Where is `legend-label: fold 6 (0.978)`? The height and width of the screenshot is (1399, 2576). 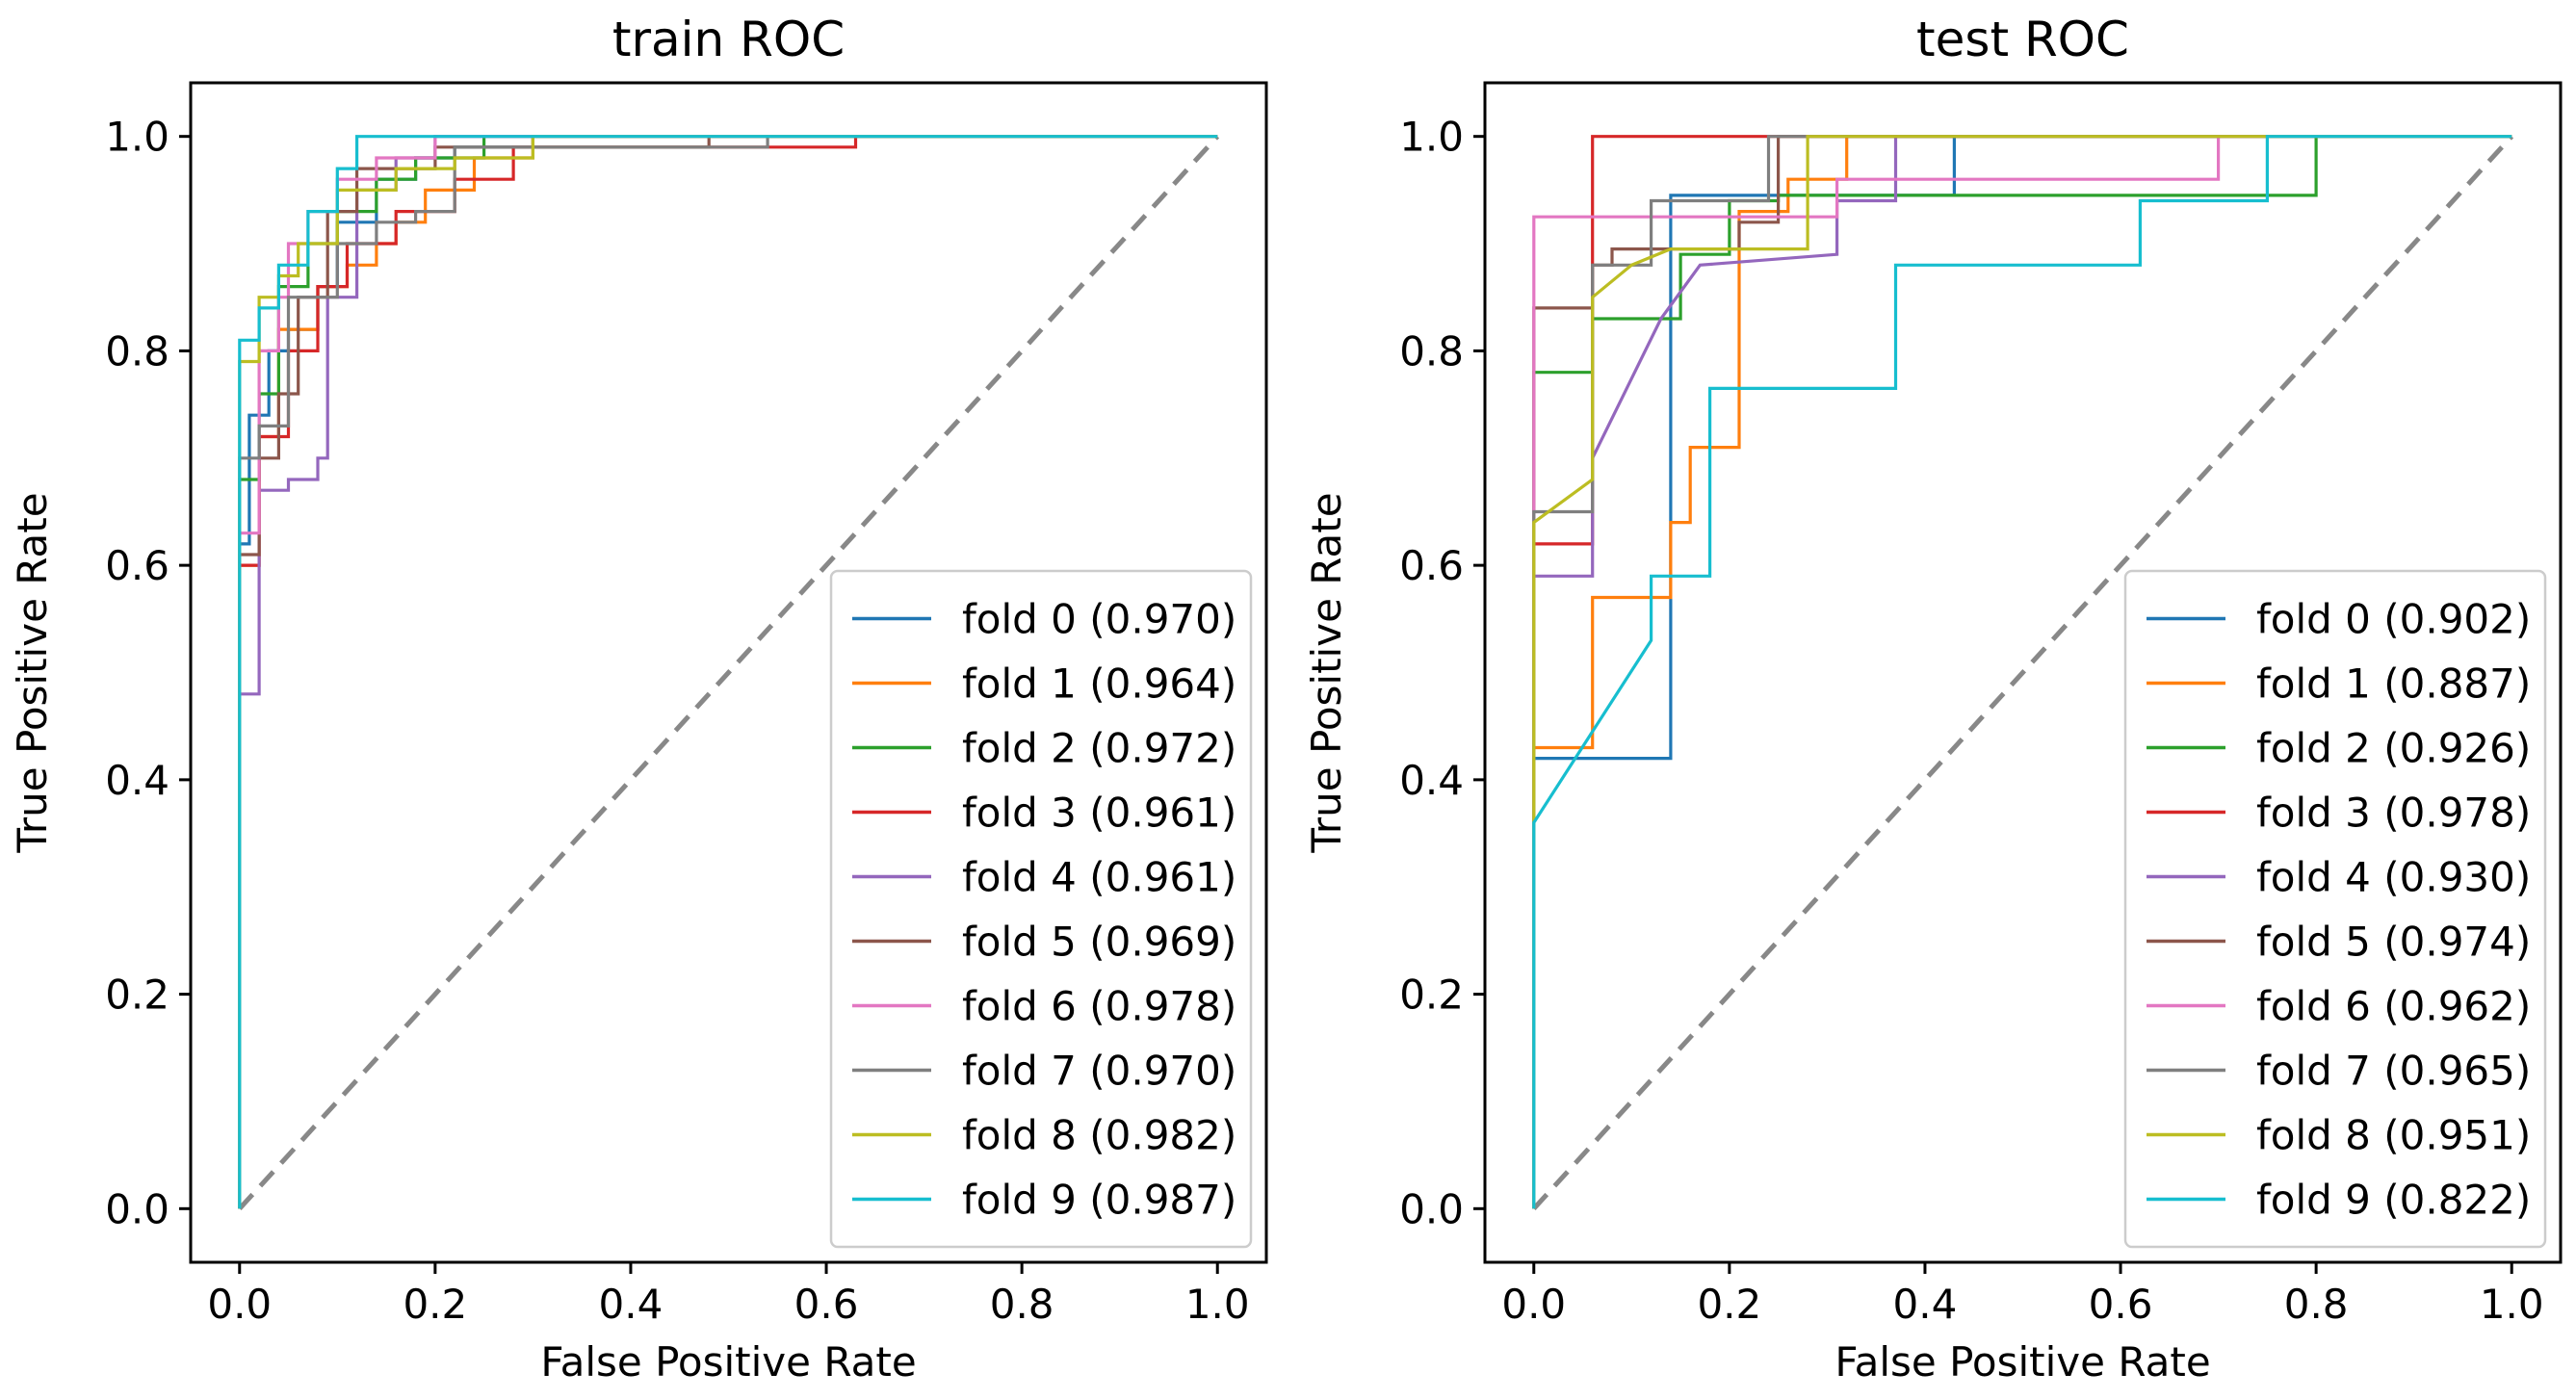 legend-label: fold 6 (0.978) is located at coordinates (1099, 1007).